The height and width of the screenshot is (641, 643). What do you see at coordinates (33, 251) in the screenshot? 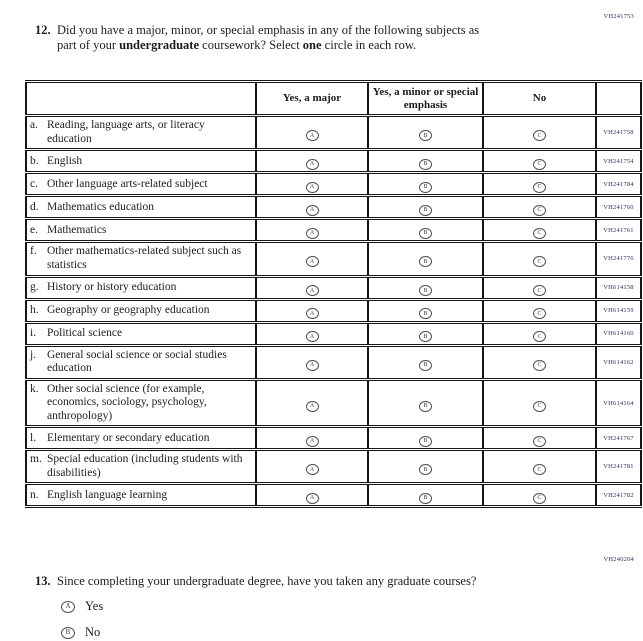
I see `row-letter: f.` at bounding box center [33, 251].